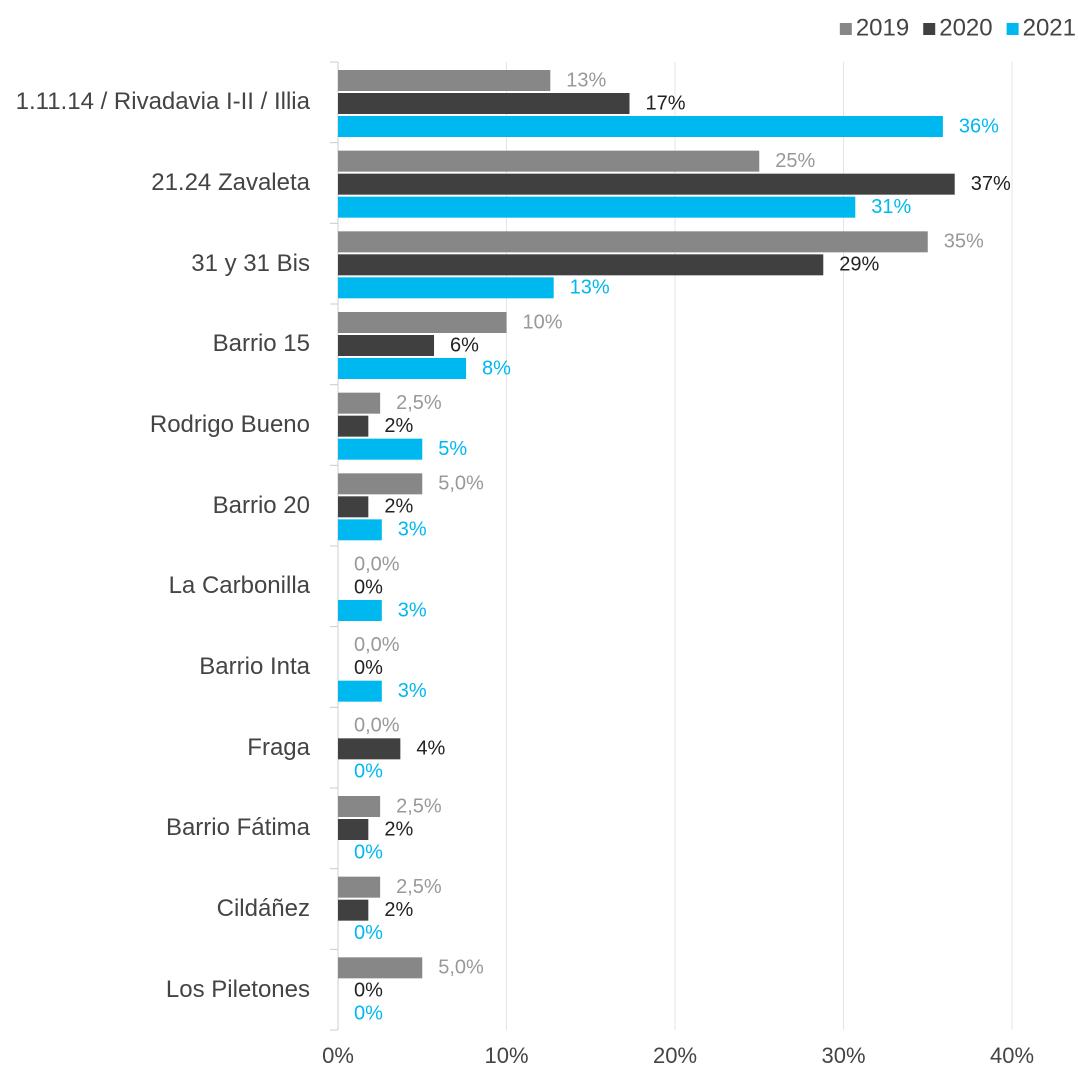  I want to click on category-label: 31 y 31 Bis, so click(250, 263).